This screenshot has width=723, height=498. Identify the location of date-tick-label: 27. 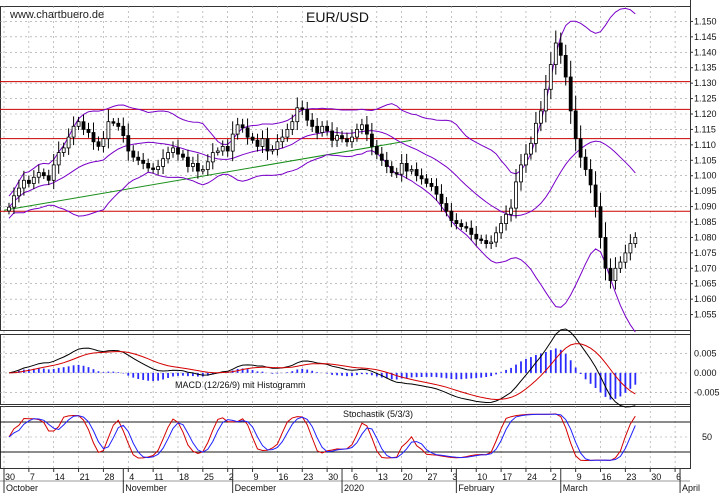
(433, 477).